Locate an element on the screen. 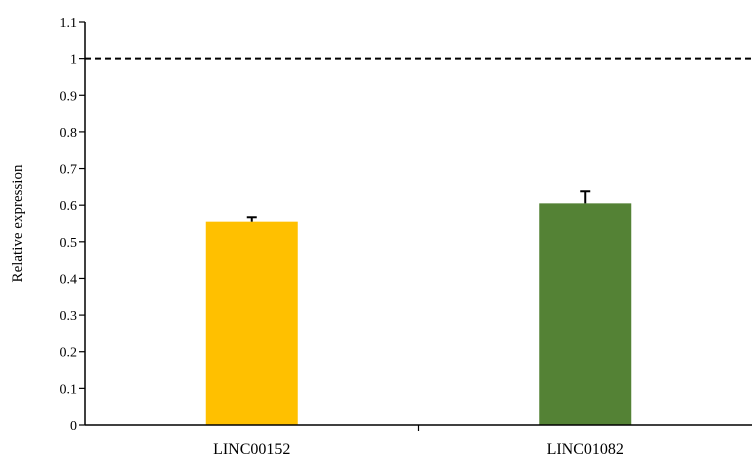 This screenshot has height=466, width=752. y-tick-label: 0.6 is located at coordinates (69, 206).